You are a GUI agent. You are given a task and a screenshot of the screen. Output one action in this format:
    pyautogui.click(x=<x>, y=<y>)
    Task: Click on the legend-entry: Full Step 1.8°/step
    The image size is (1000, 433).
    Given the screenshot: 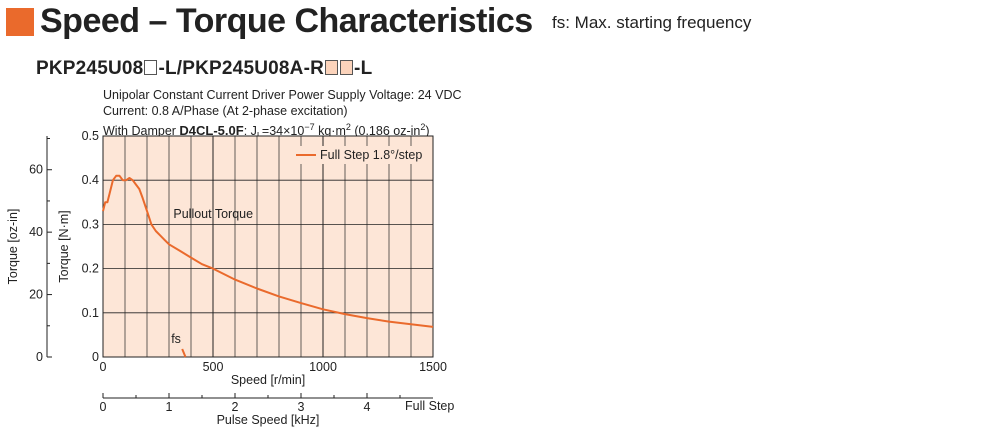 What is the action you would take?
    pyautogui.click(x=371, y=155)
    